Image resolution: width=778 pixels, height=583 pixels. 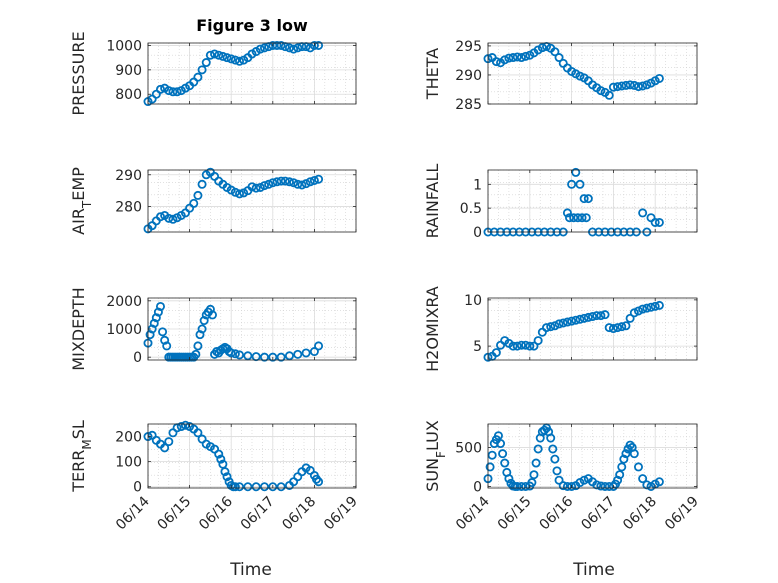 What do you see at coordinates (124, 302) in the screenshot?
I see `y-tick-label: 2000` at bounding box center [124, 302].